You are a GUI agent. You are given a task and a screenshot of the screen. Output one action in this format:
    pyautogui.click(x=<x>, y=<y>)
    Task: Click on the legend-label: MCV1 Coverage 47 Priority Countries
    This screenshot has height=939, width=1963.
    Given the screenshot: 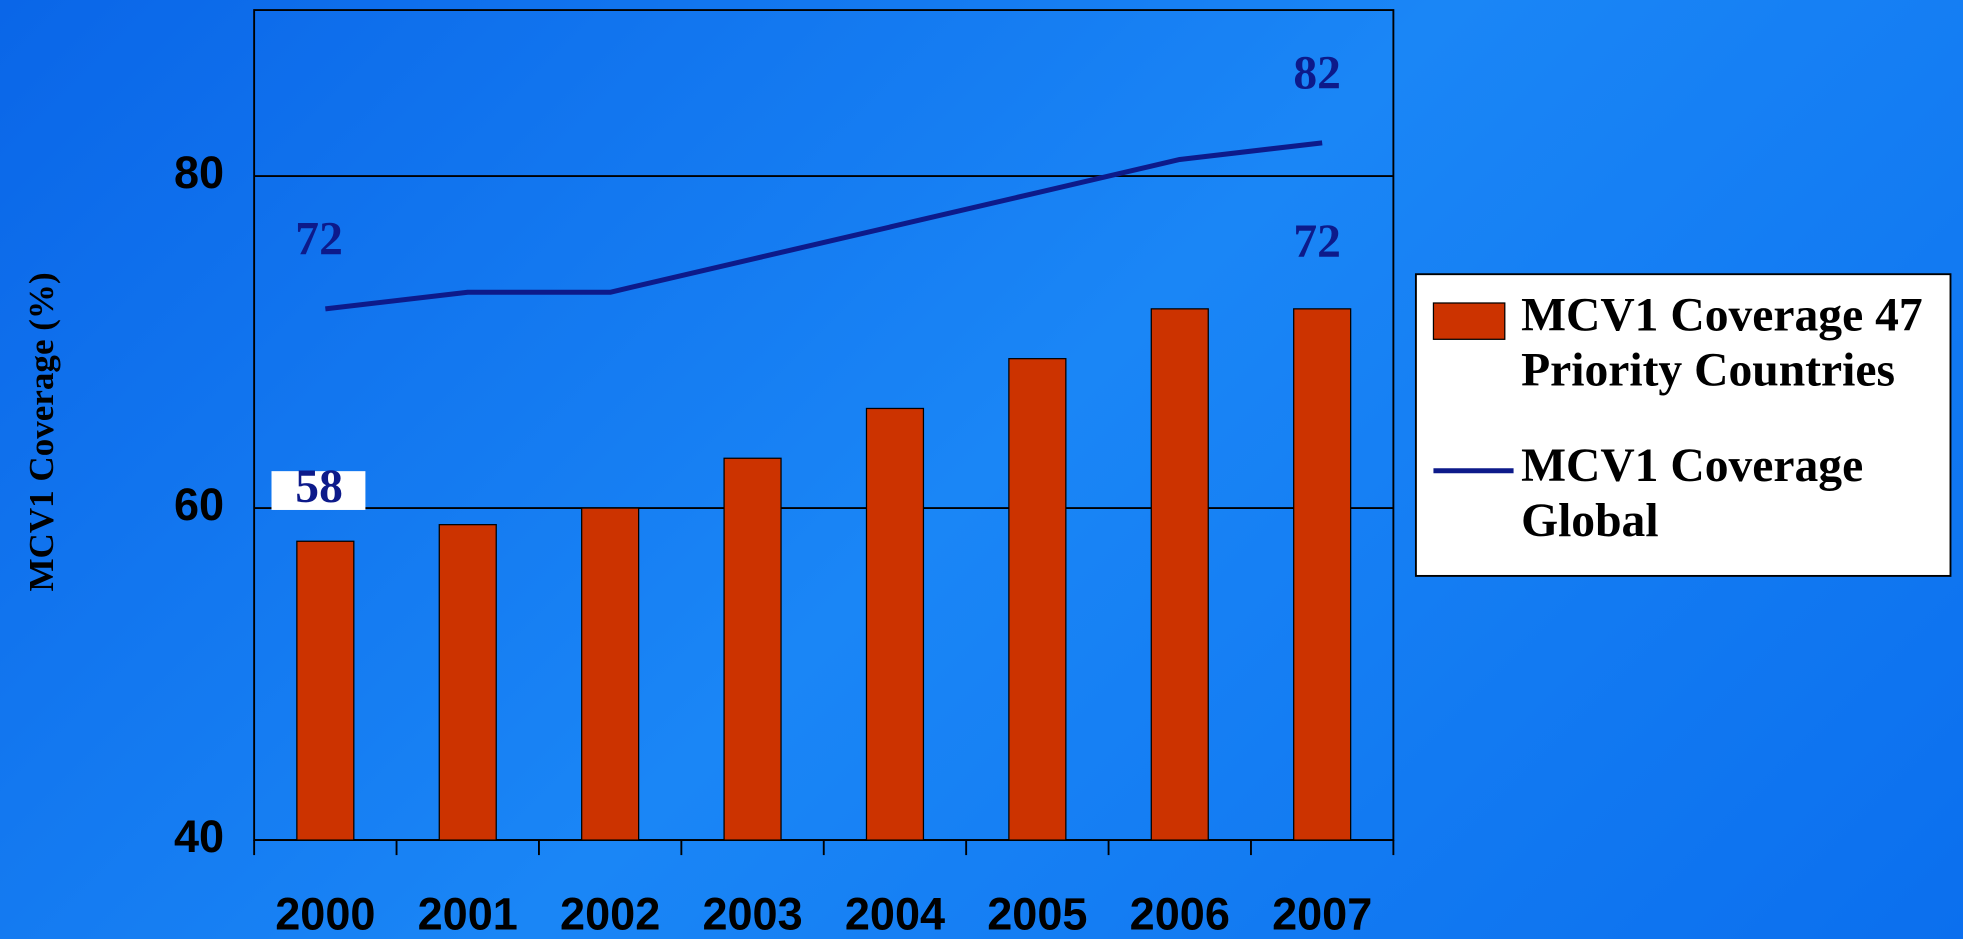 What is the action you would take?
    pyautogui.click(x=1722, y=343)
    